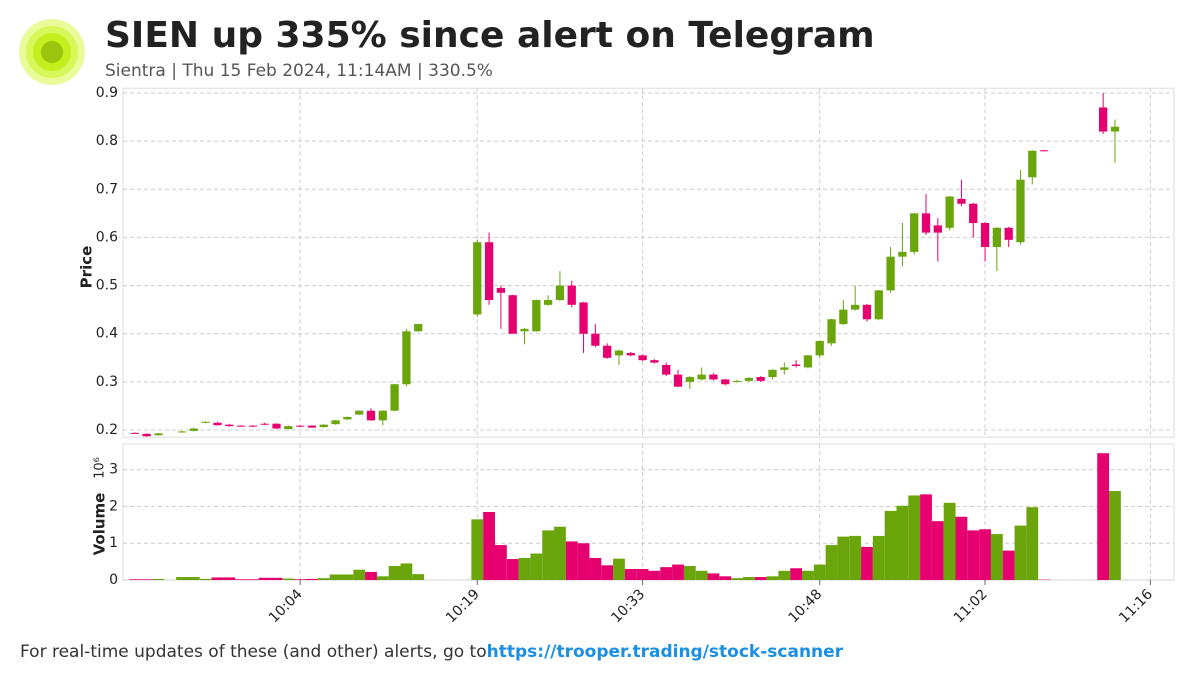  Describe the element at coordinates (806, 606) in the screenshot. I see `x-tick-label: 10:48` at that location.